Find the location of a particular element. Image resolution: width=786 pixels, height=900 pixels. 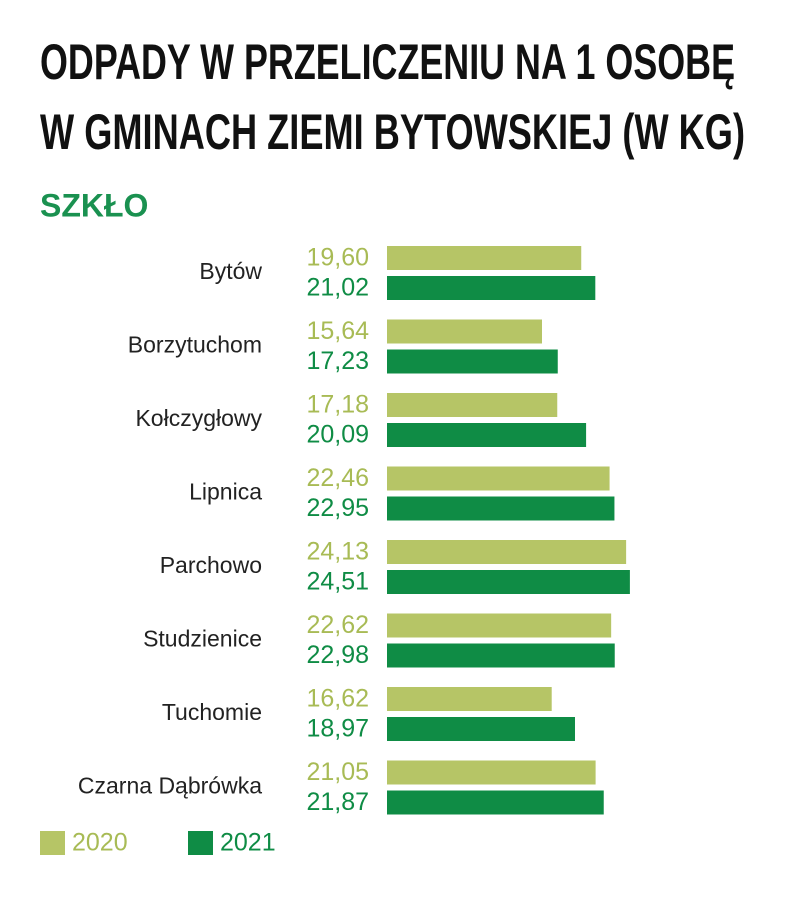

value-label: 21,05 is located at coordinates (337, 772).